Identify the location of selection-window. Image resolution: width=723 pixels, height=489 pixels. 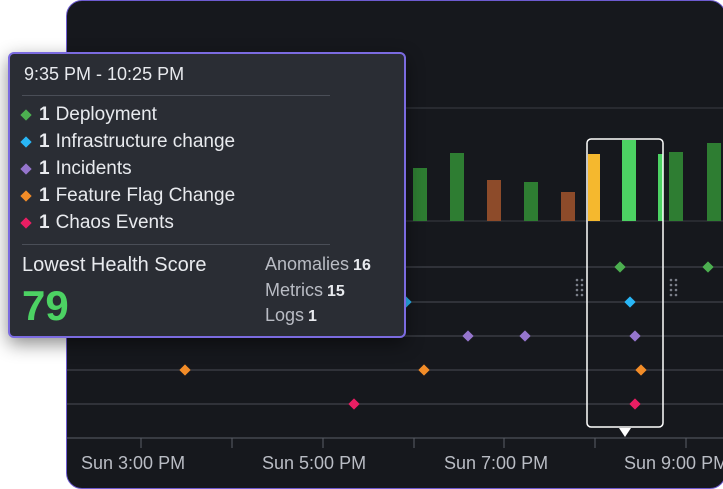
(625, 283).